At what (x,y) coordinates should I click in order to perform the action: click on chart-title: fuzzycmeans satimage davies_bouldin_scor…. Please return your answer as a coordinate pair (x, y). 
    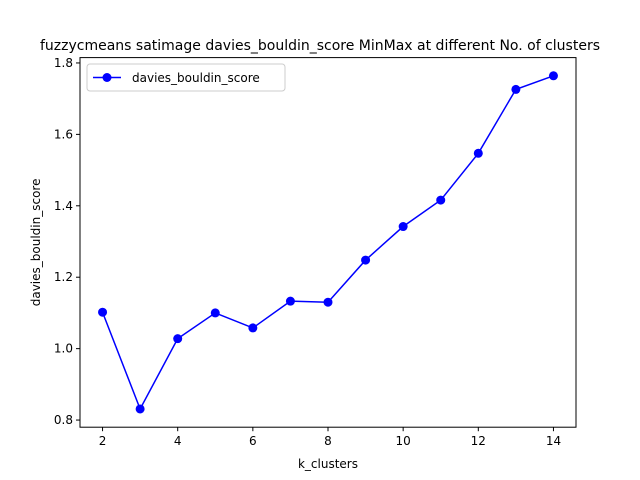
    Looking at the image, I should click on (320, 46).